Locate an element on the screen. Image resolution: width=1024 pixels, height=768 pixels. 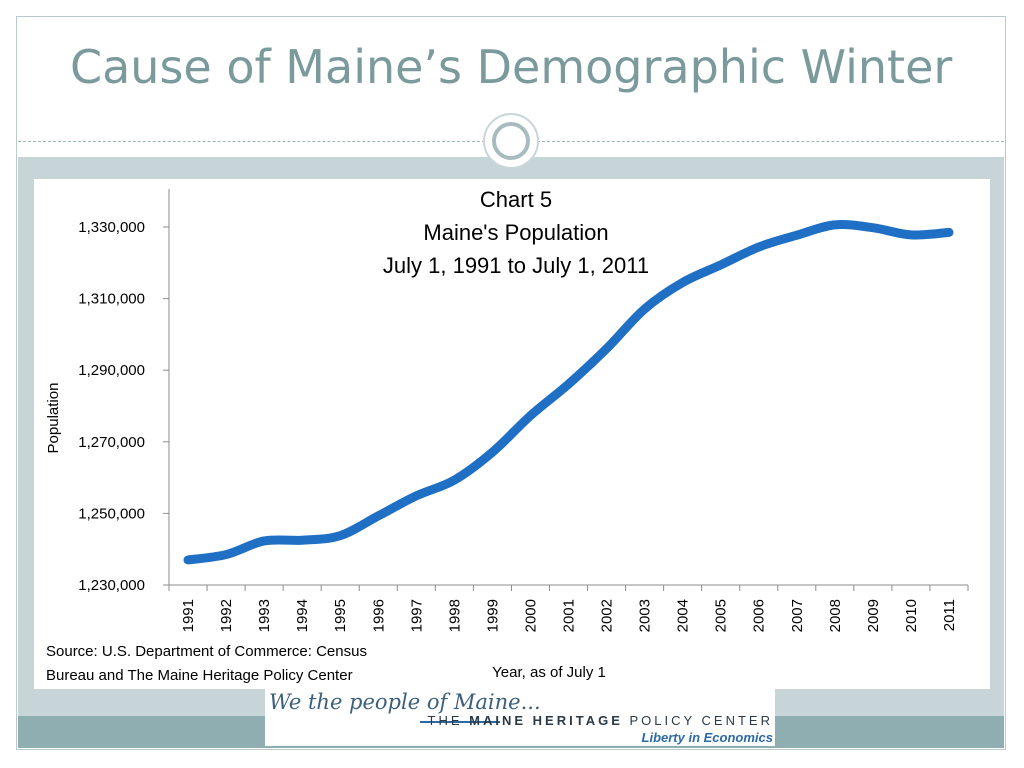
x-tick-label: 1997 is located at coordinates (416, 615).